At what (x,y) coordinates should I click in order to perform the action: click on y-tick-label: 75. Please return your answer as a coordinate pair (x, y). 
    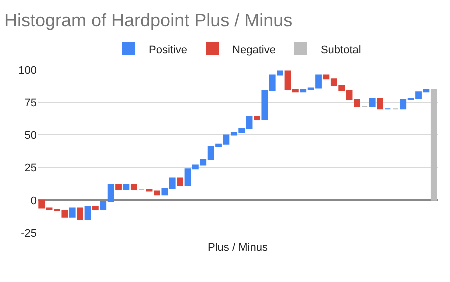
    Looking at the image, I should click on (30, 103).